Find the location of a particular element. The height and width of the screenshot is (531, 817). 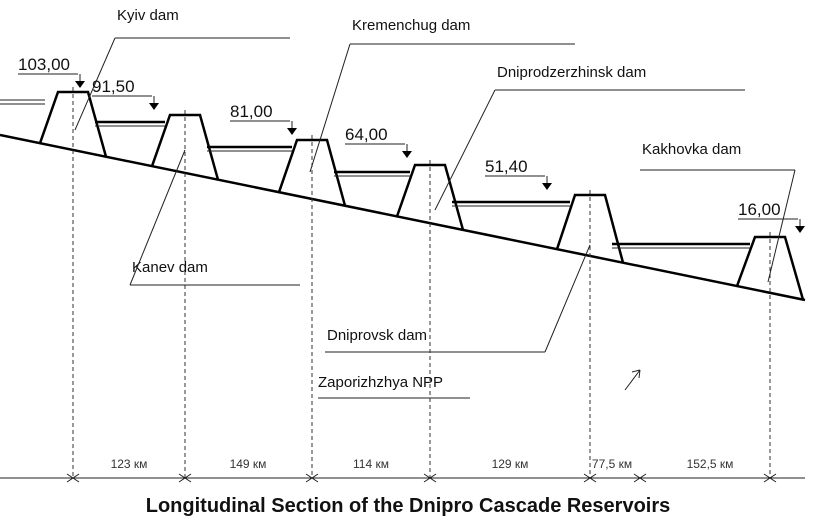

distance-label: 77,5 км is located at coordinates (612, 464).